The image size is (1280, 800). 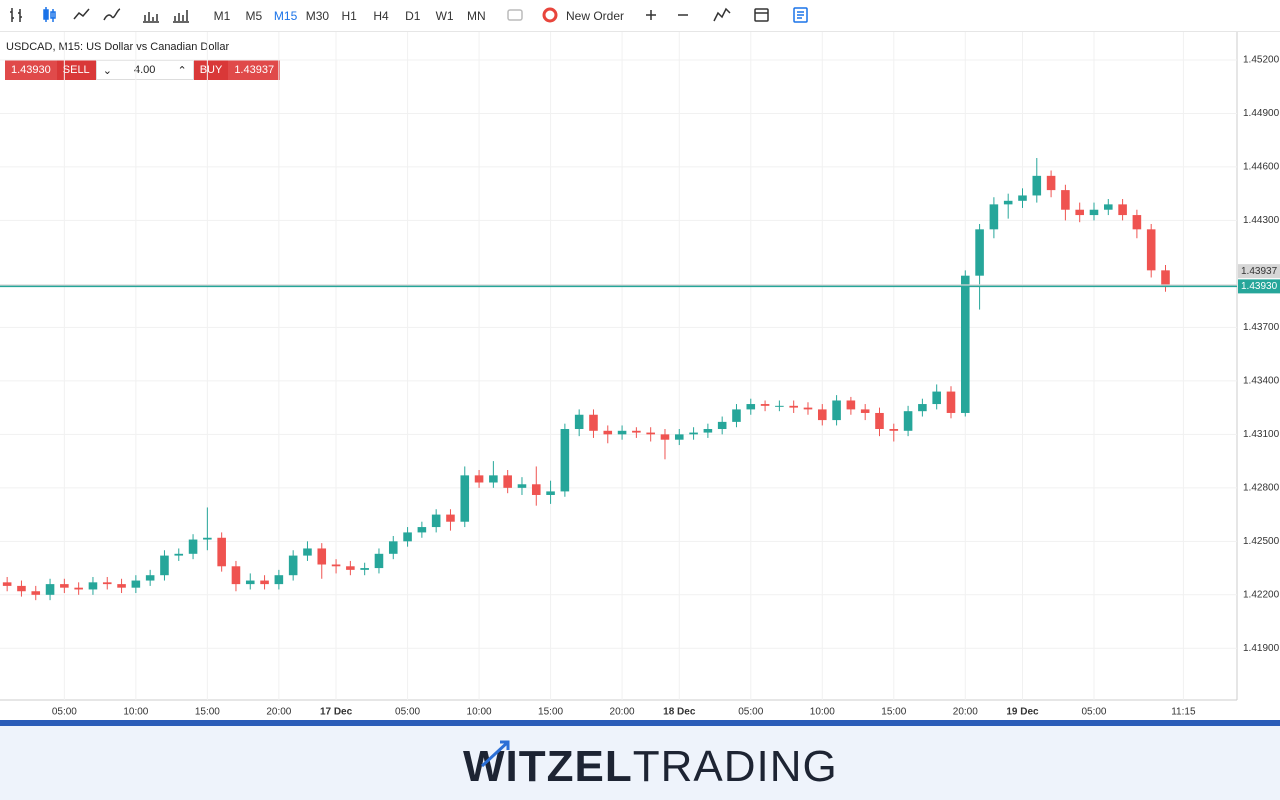 I want to click on y-tick-label: 1.43400, so click(x=1261, y=381).